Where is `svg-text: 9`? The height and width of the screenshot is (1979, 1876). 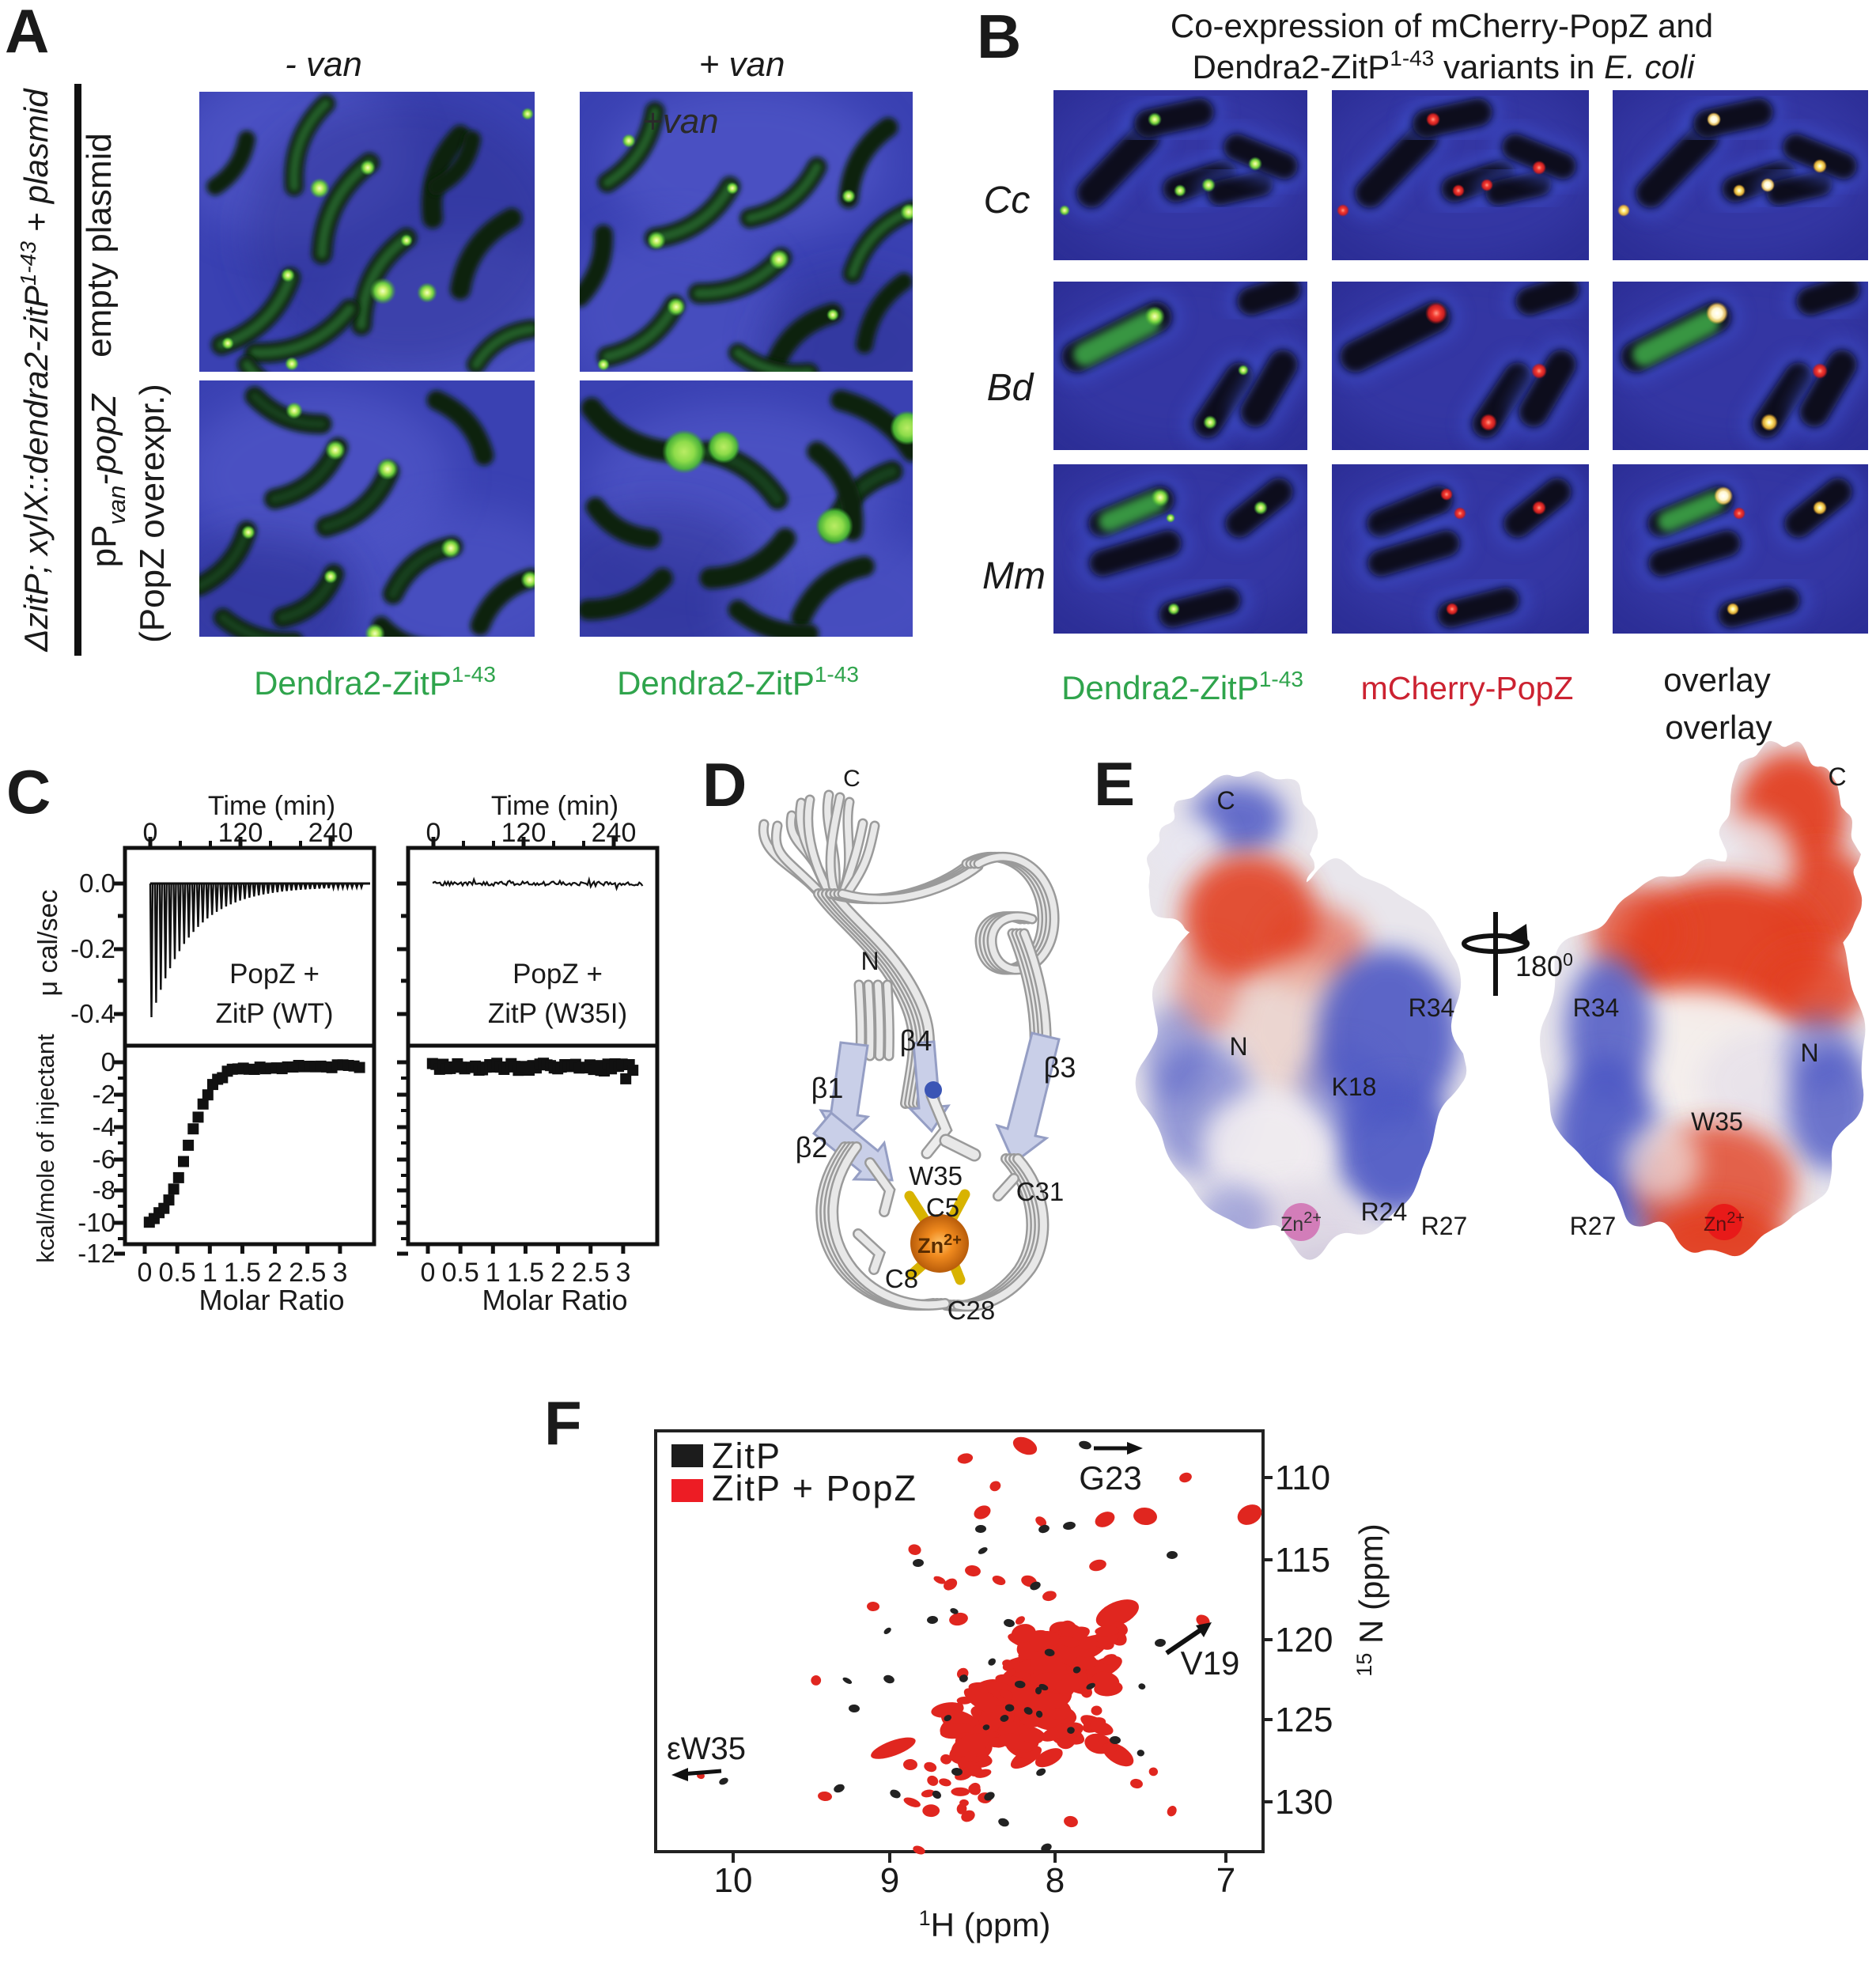
svg-text: 9 is located at coordinates (889, 1881).